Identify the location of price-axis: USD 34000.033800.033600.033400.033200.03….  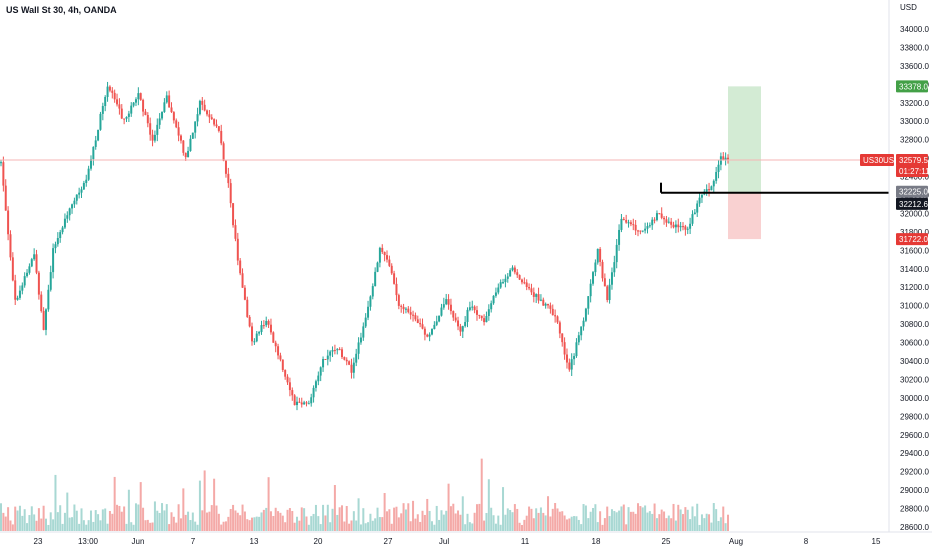
(895, 266).